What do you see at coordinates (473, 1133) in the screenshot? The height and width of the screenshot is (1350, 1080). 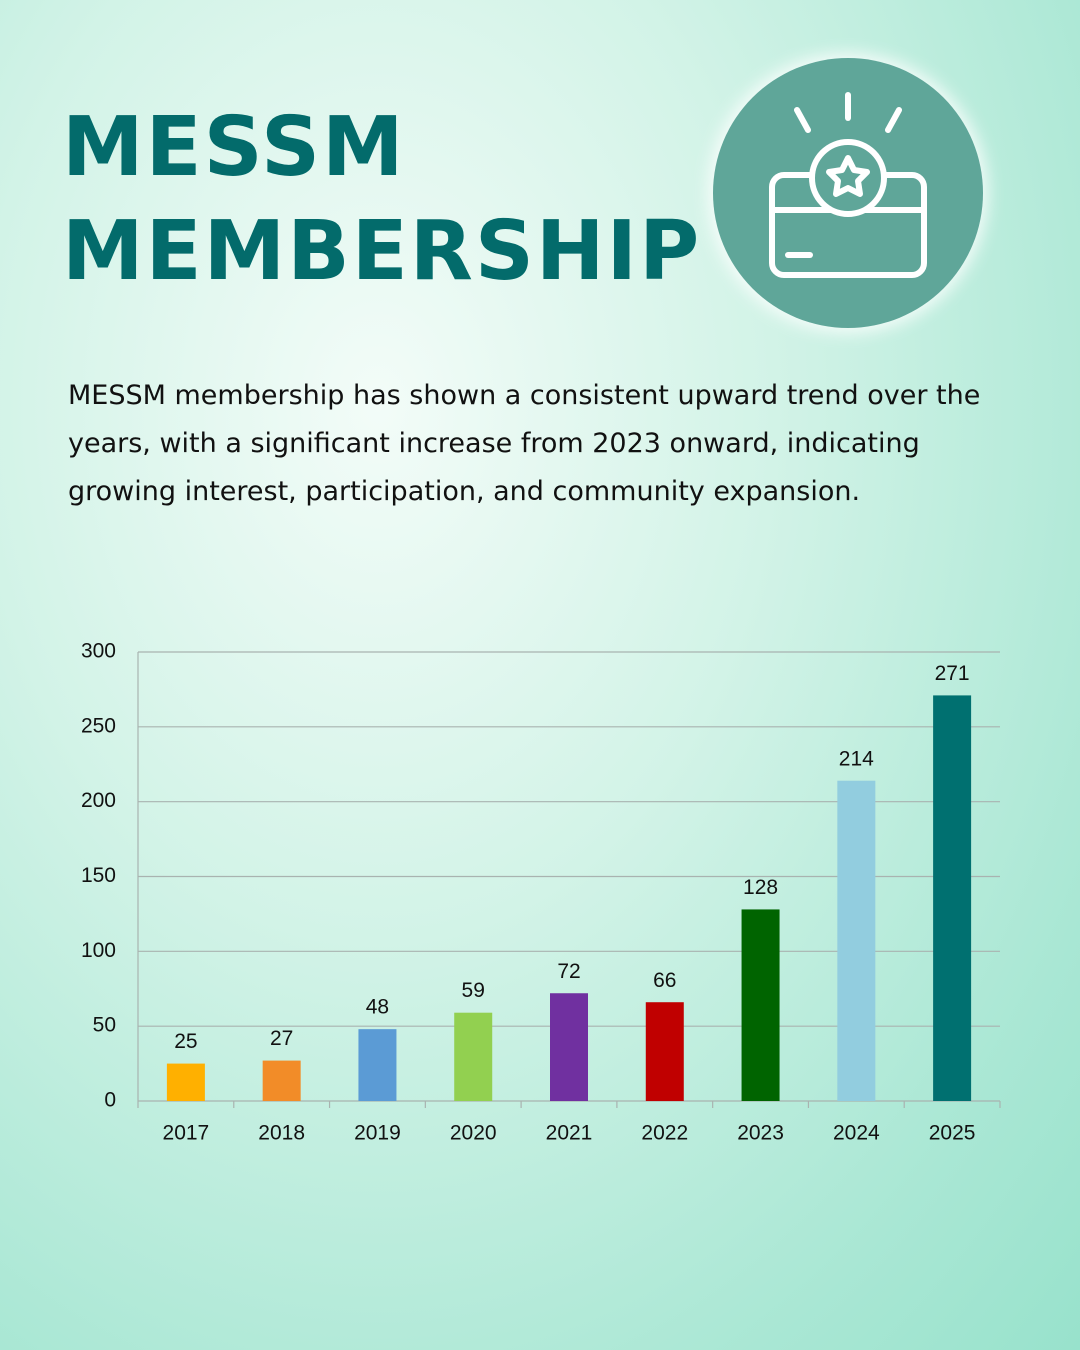 I see `x-tick-label: 2020` at bounding box center [473, 1133].